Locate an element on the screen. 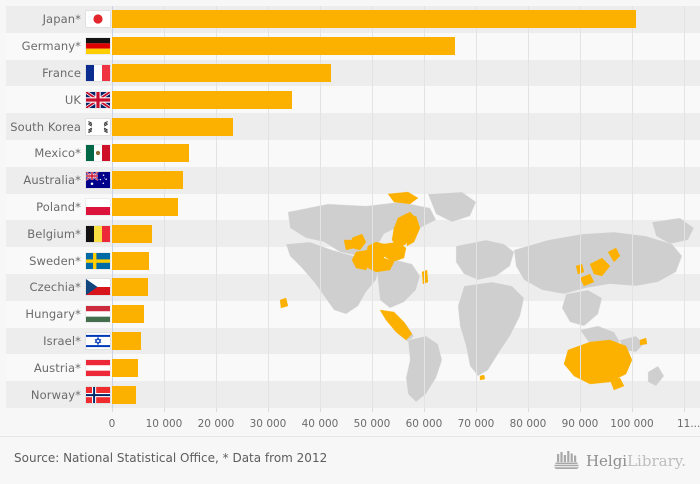 This screenshot has height=484, width=700. category-label-norway: Norway* is located at coordinates (59, 394).